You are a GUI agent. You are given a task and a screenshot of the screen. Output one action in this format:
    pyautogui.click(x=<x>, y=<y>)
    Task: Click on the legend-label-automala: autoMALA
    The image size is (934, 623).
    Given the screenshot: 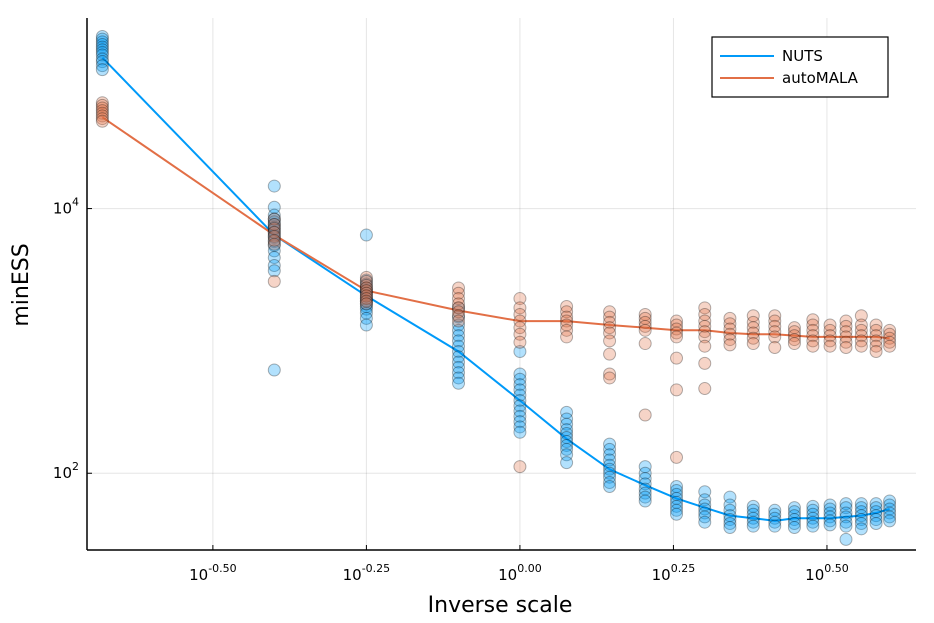 What is the action you would take?
    pyautogui.click(x=820, y=78)
    